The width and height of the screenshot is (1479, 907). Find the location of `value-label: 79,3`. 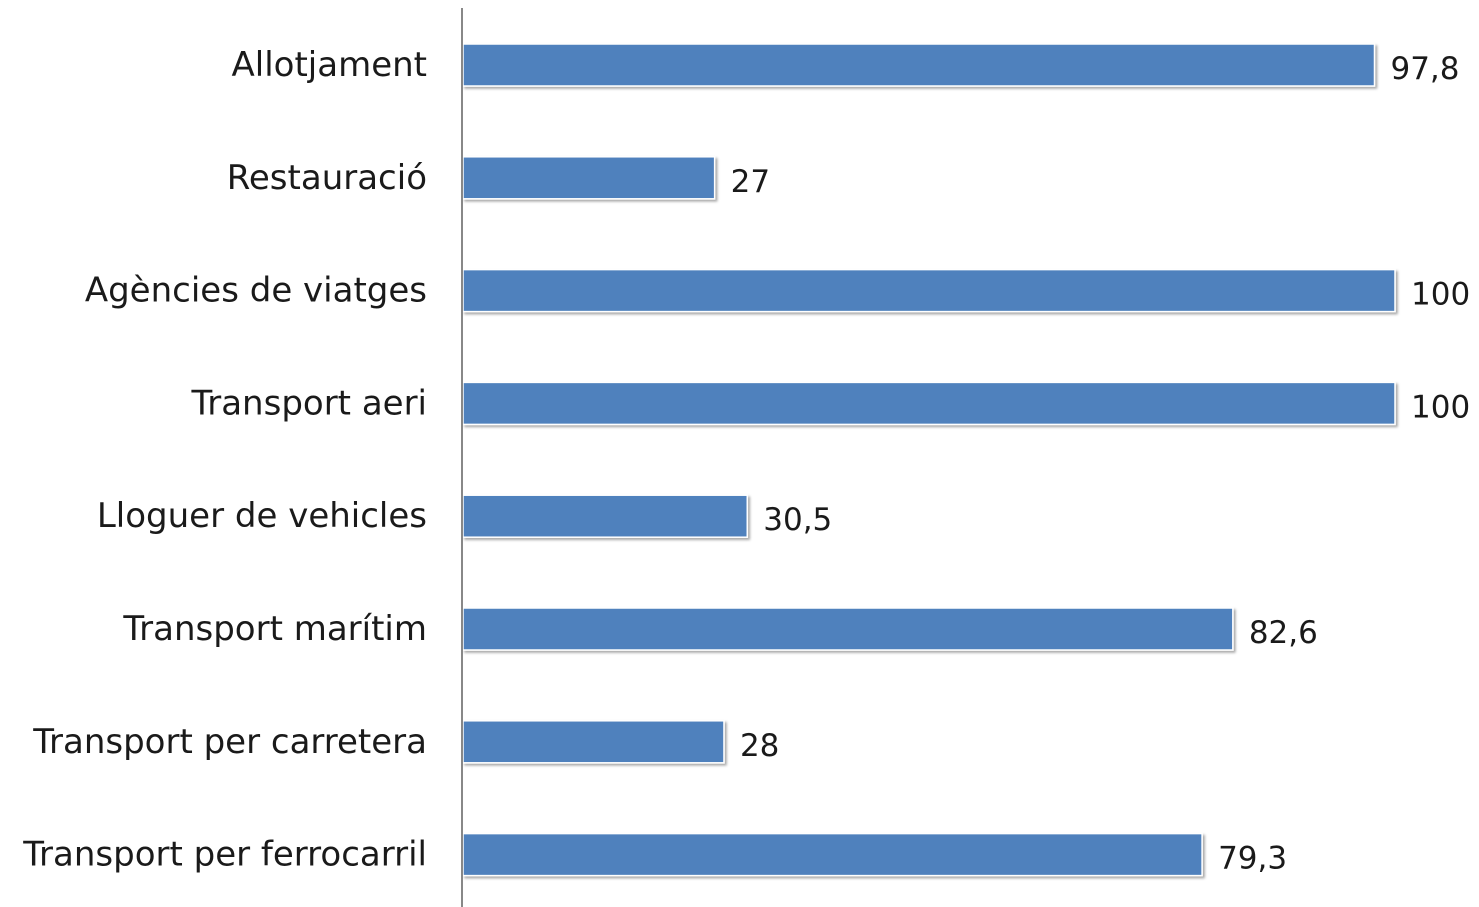

value-label: 79,3 is located at coordinates (1252, 859).